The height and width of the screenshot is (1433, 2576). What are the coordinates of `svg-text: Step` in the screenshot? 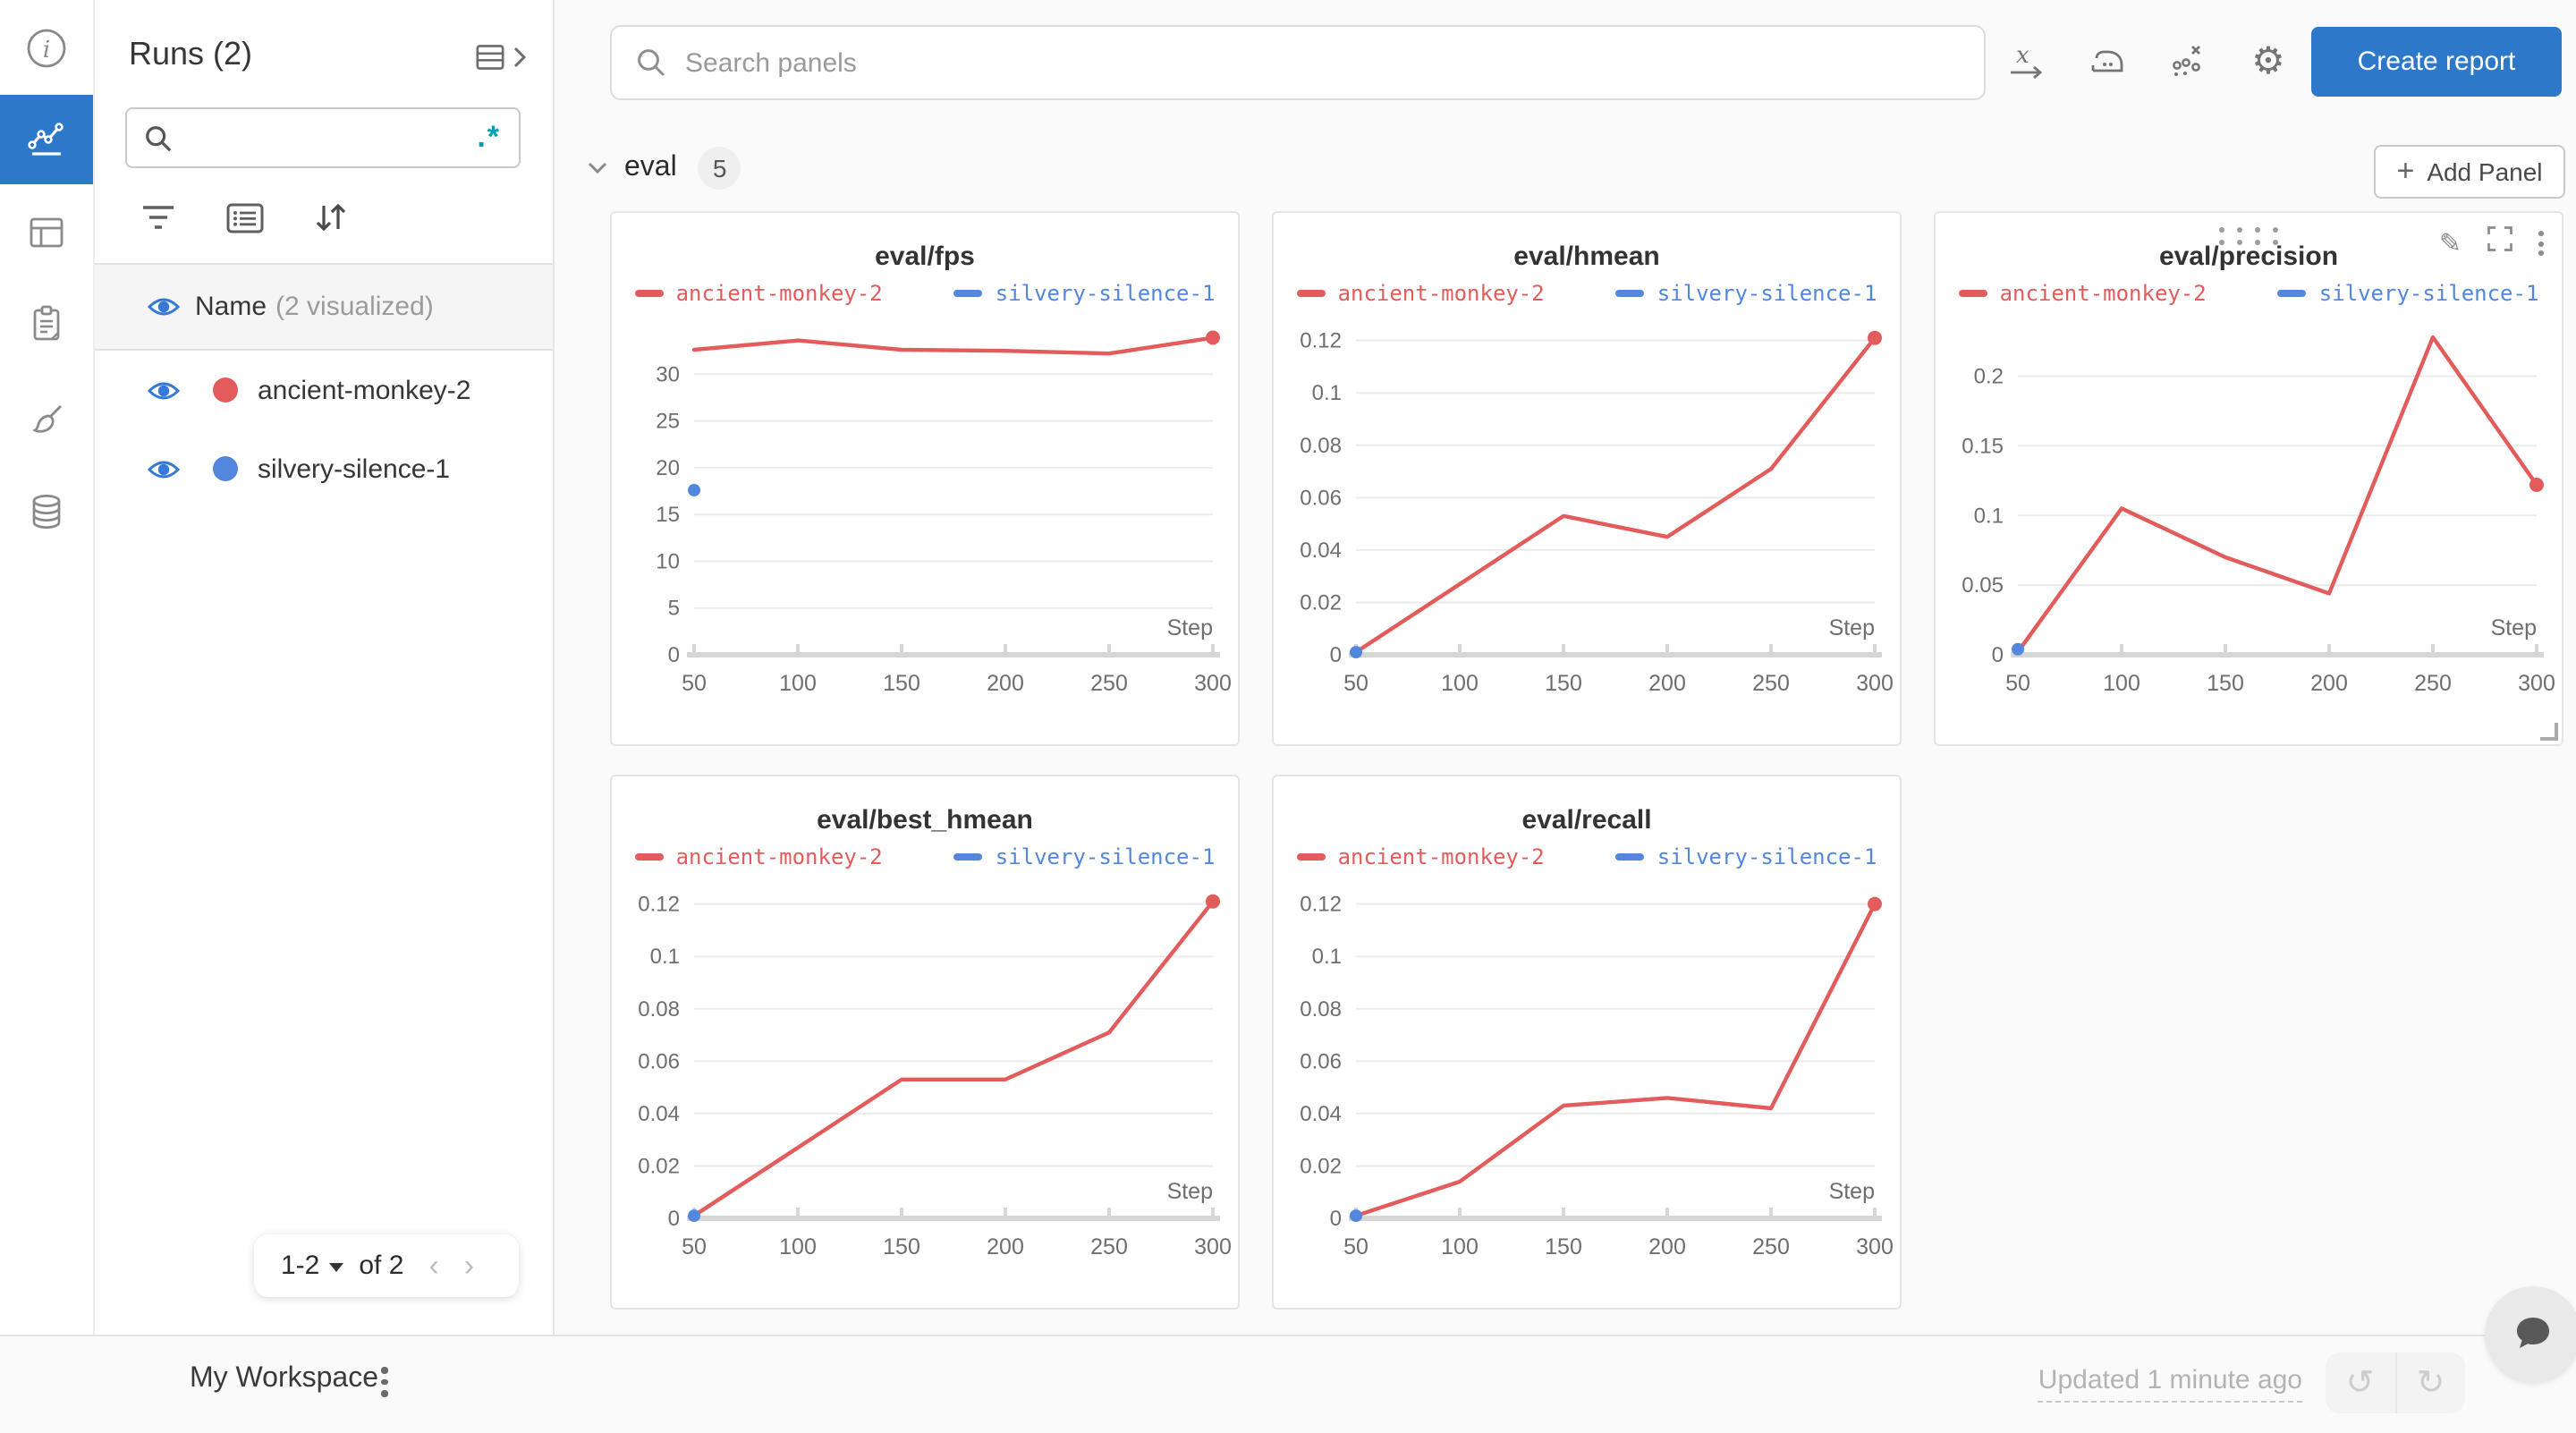 It's located at (1852, 627).